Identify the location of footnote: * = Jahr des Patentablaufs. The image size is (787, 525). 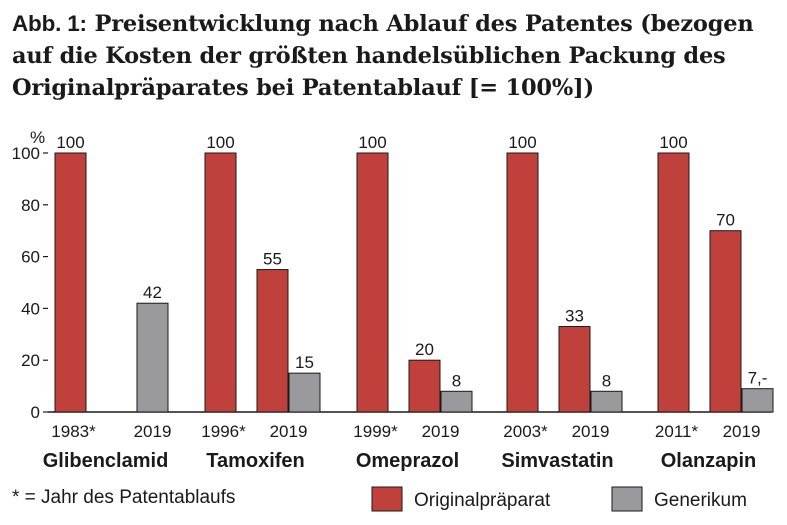
(123, 497).